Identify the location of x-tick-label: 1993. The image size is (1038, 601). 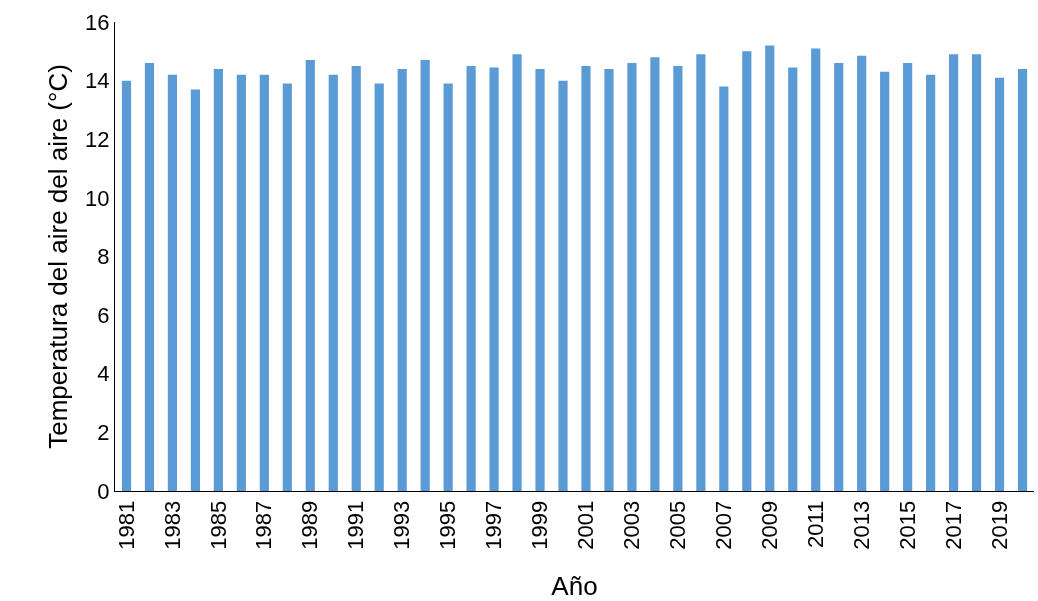
(402, 525).